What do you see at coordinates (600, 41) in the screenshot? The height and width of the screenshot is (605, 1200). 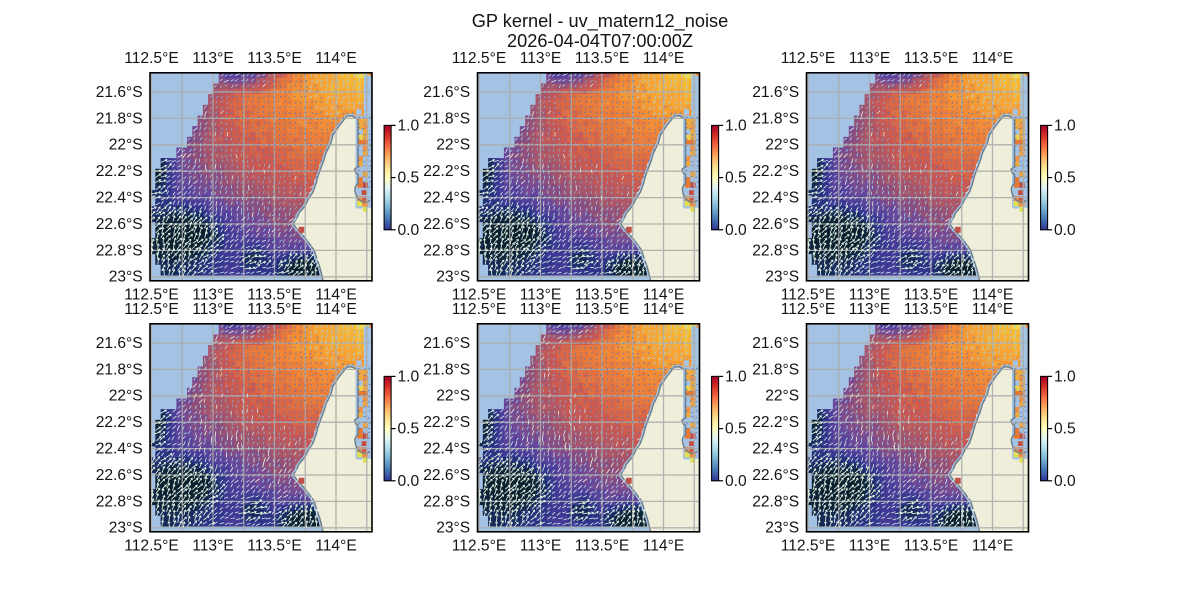 I see `svg-text: 2026-04-04T07:00:00Z` at bounding box center [600, 41].